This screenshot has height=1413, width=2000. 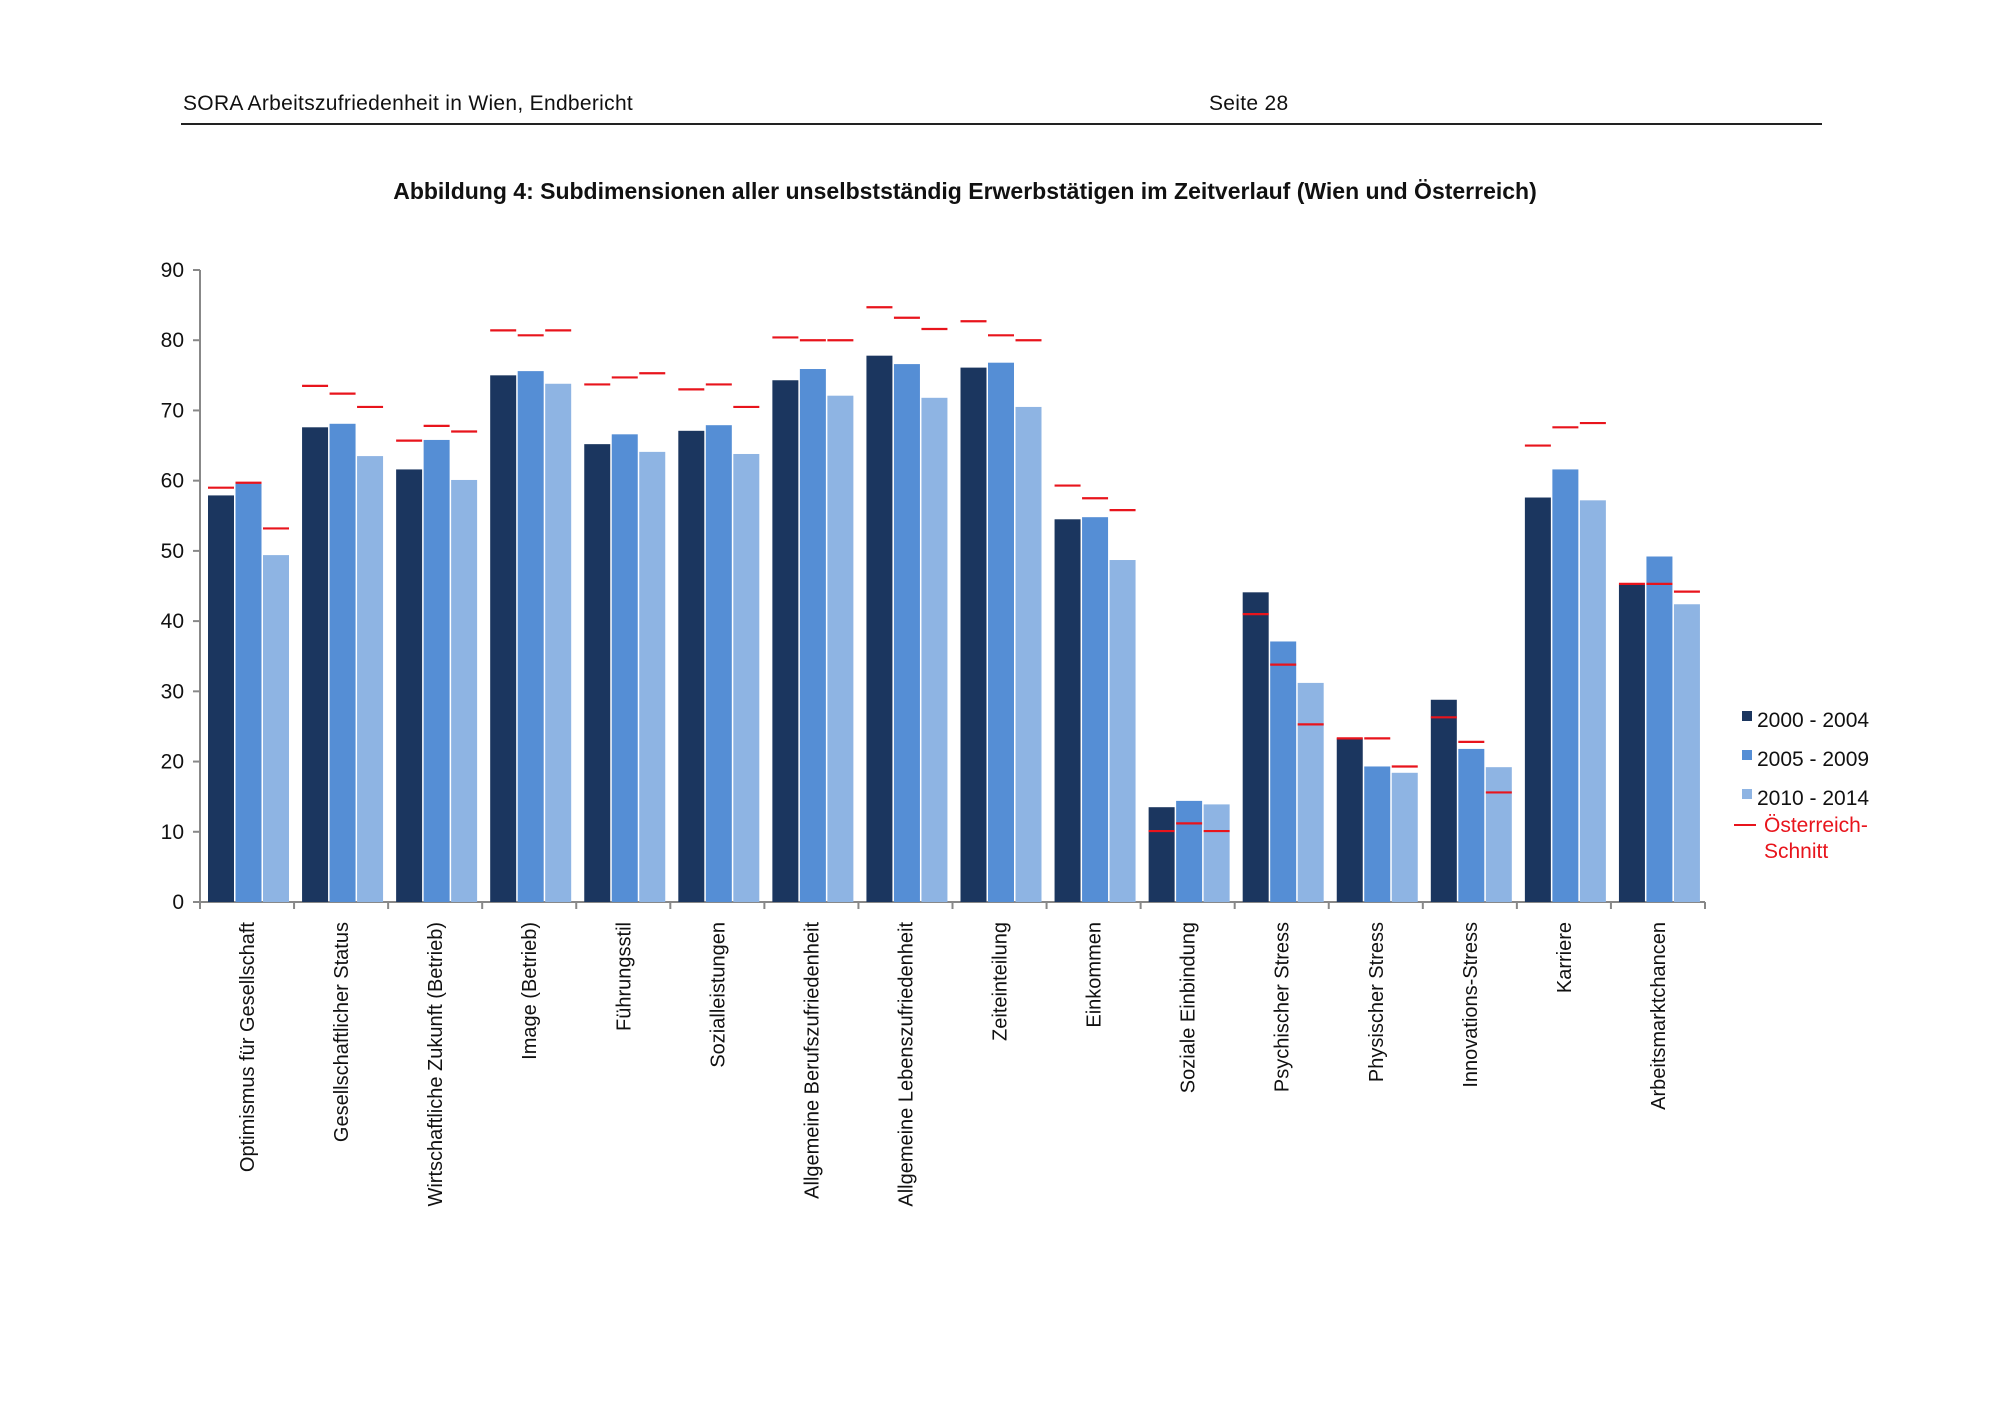 I want to click on legend-reference-label: Österreich-, so click(x=1816, y=825).